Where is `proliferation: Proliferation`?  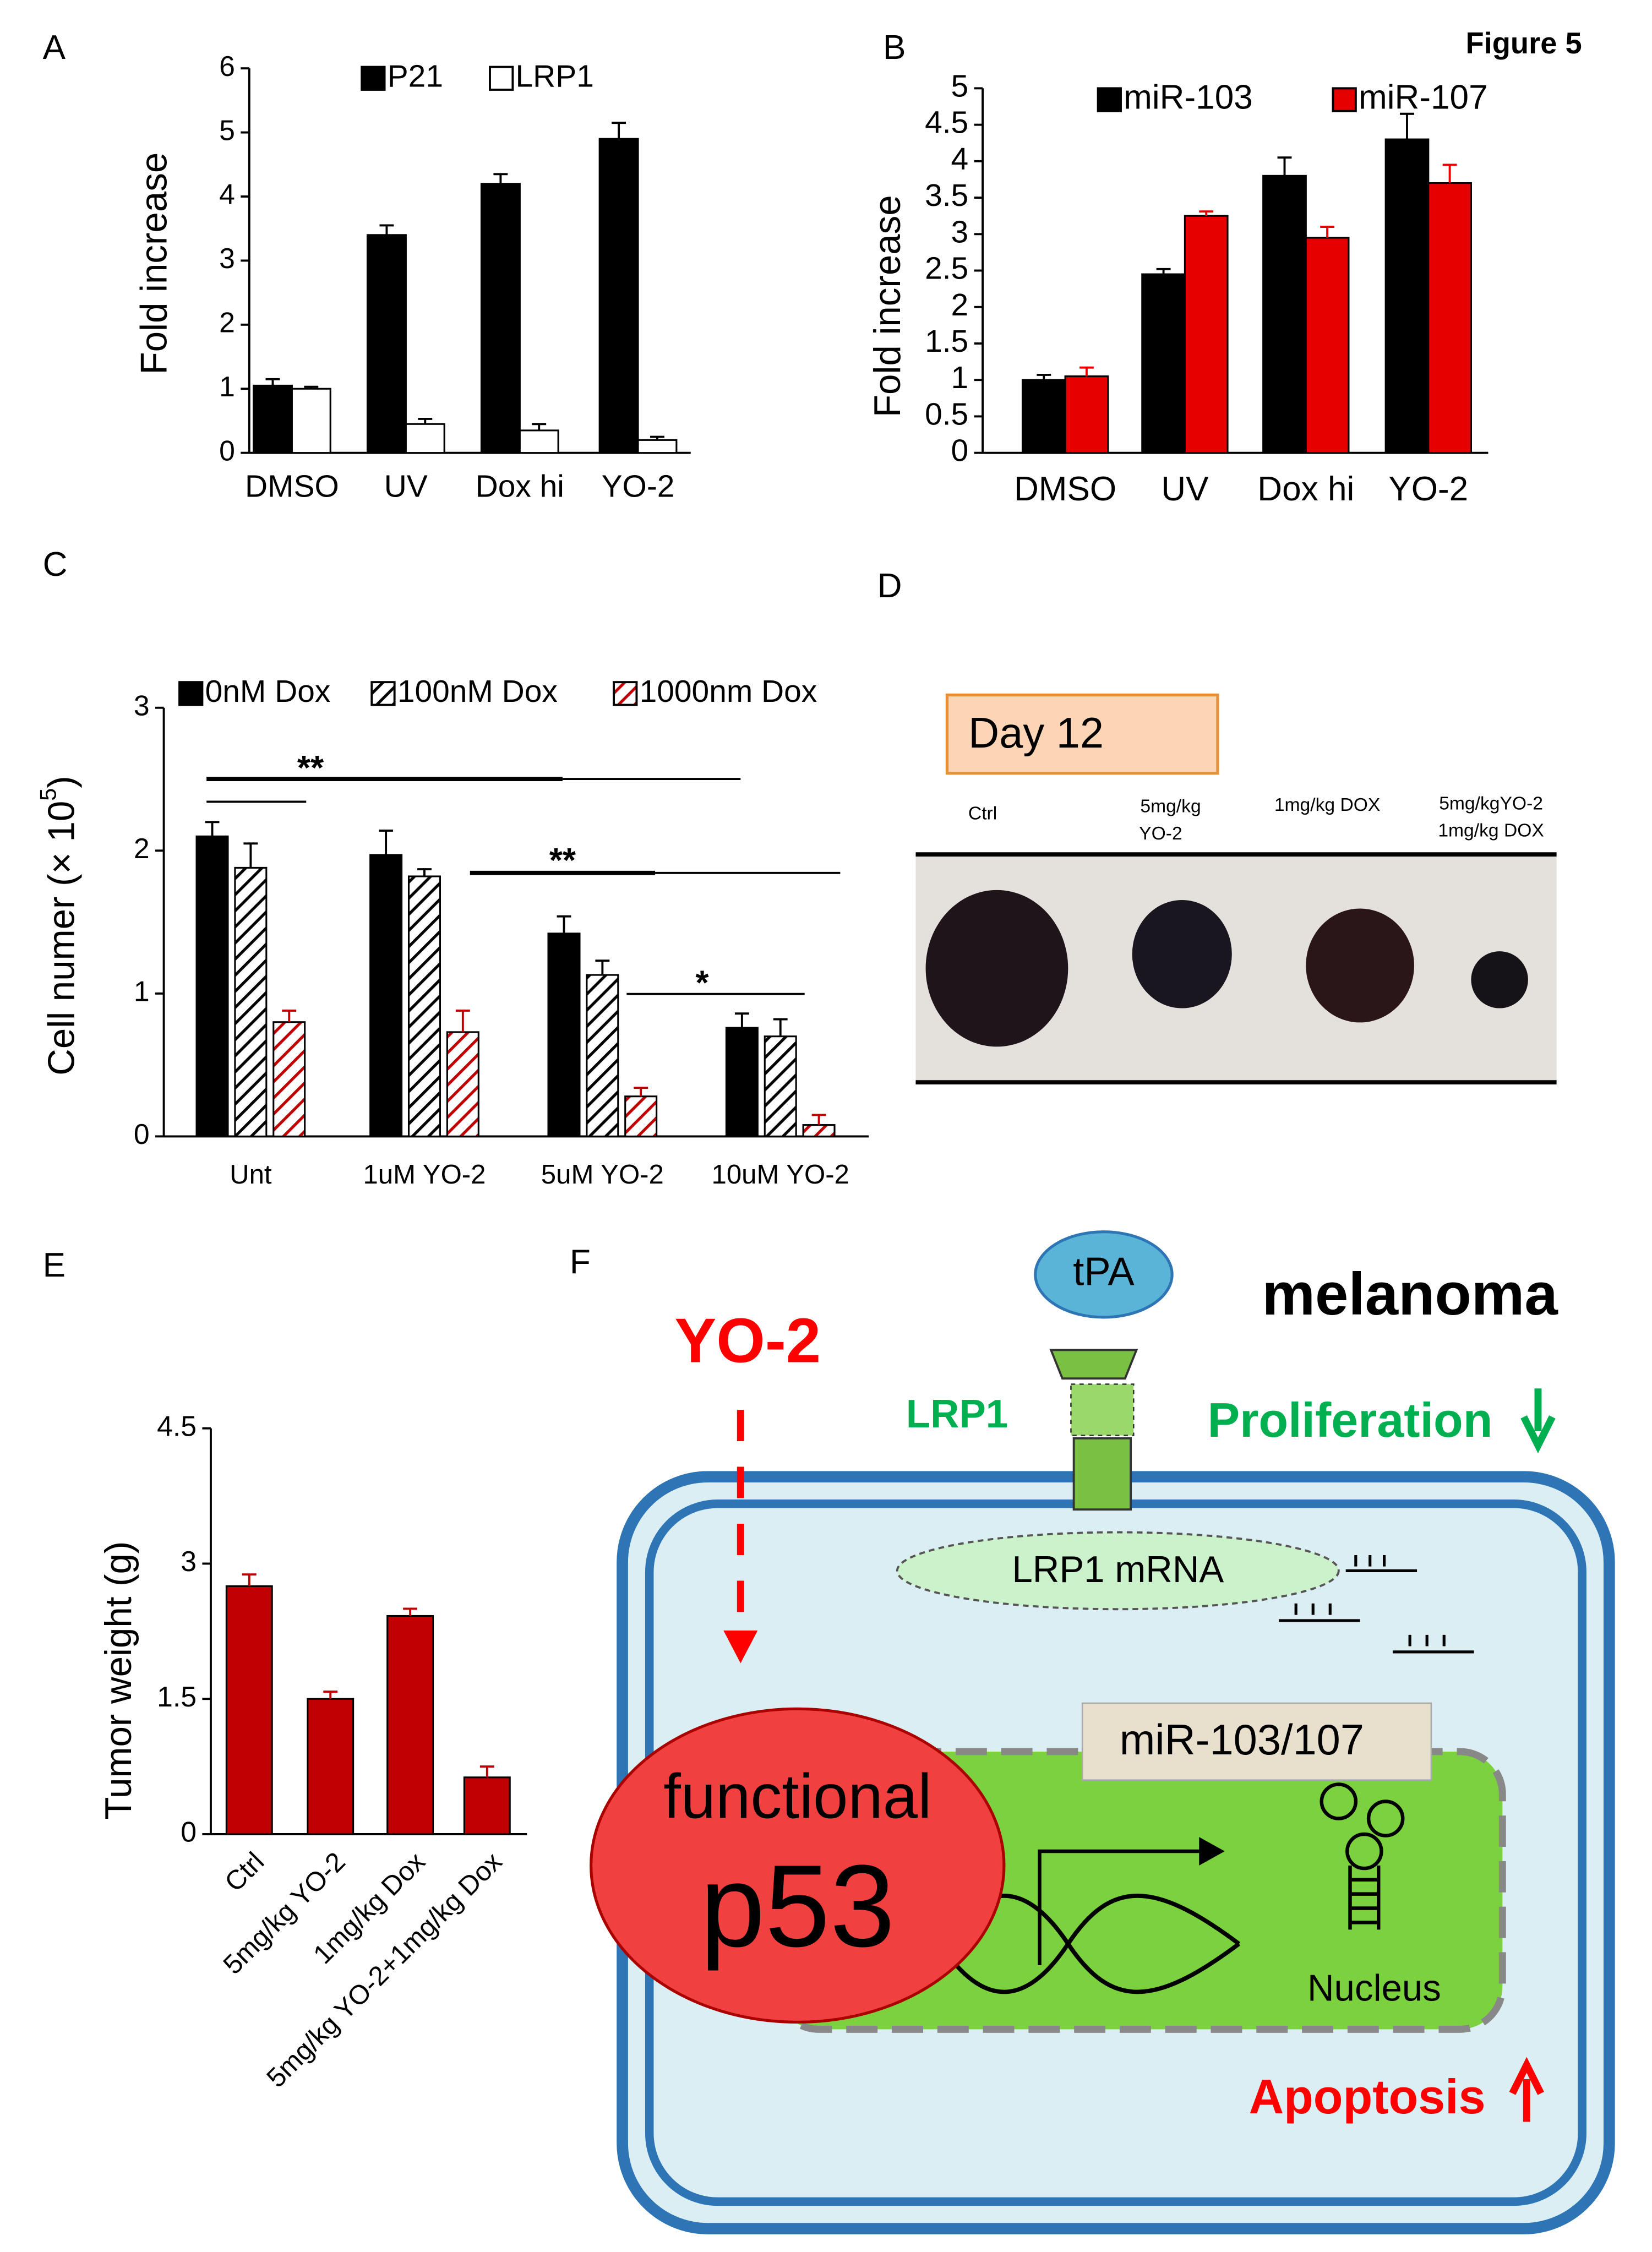
proliferation: Proliferation is located at coordinates (1350, 1420).